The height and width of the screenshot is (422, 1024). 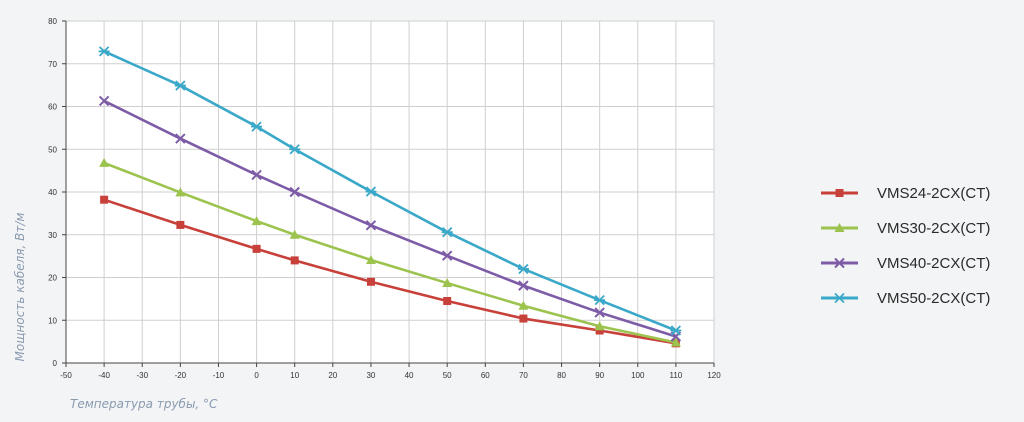 What do you see at coordinates (20, 287) in the screenshot?
I see `y-axis-title: Мощность кабеля, Вт/м` at bounding box center [20, 287].